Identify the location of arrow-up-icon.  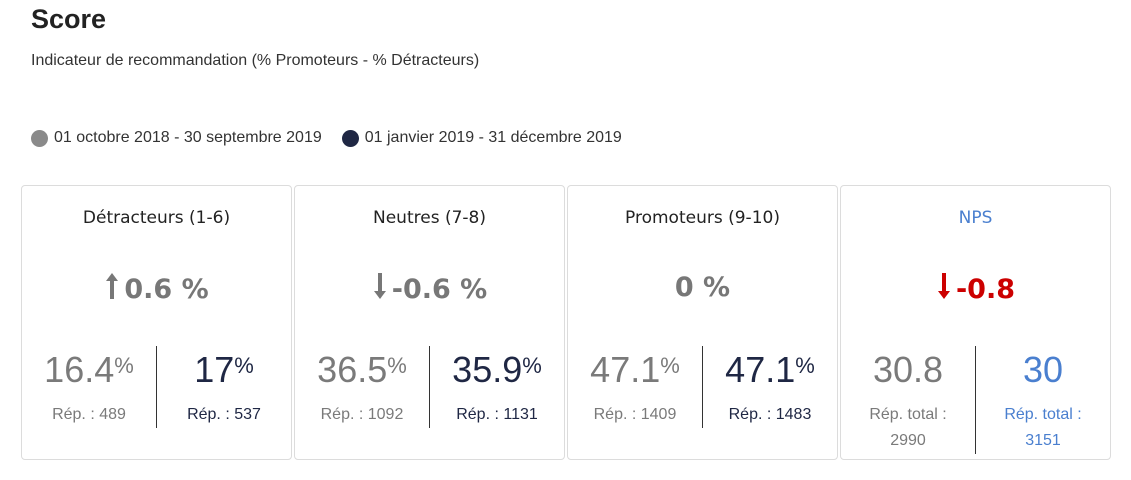
(112, 289).